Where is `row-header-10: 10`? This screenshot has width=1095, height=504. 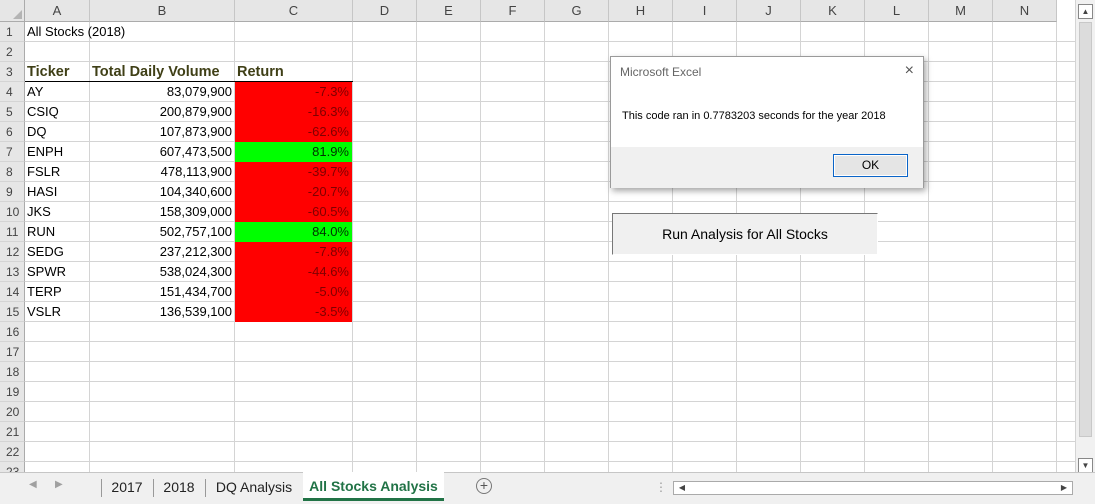
row-header-10: 10 is located at coordinates (12, 212).